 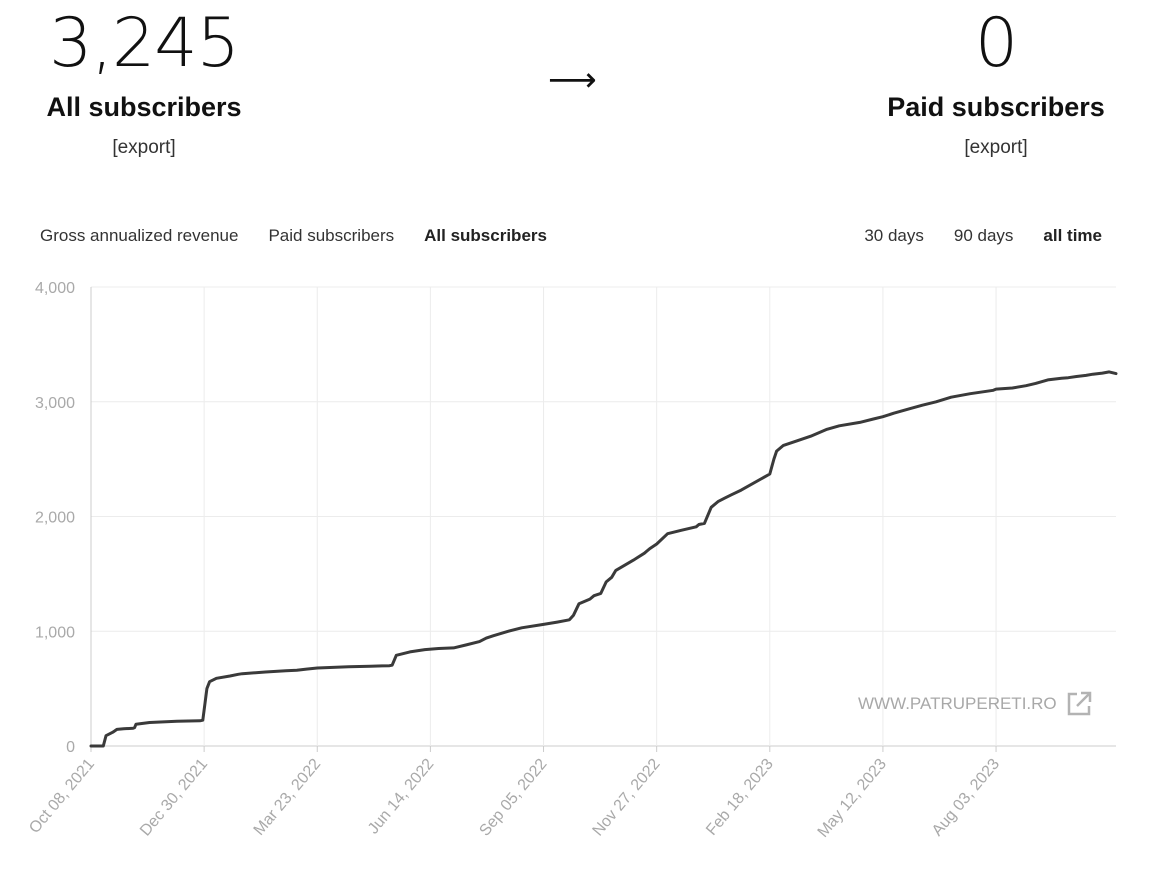 What do you see at coordinates (401, 797) in the screenshot?
I see `x-tick-label: Jun 14, 2022` at bounding box center [401, 797].